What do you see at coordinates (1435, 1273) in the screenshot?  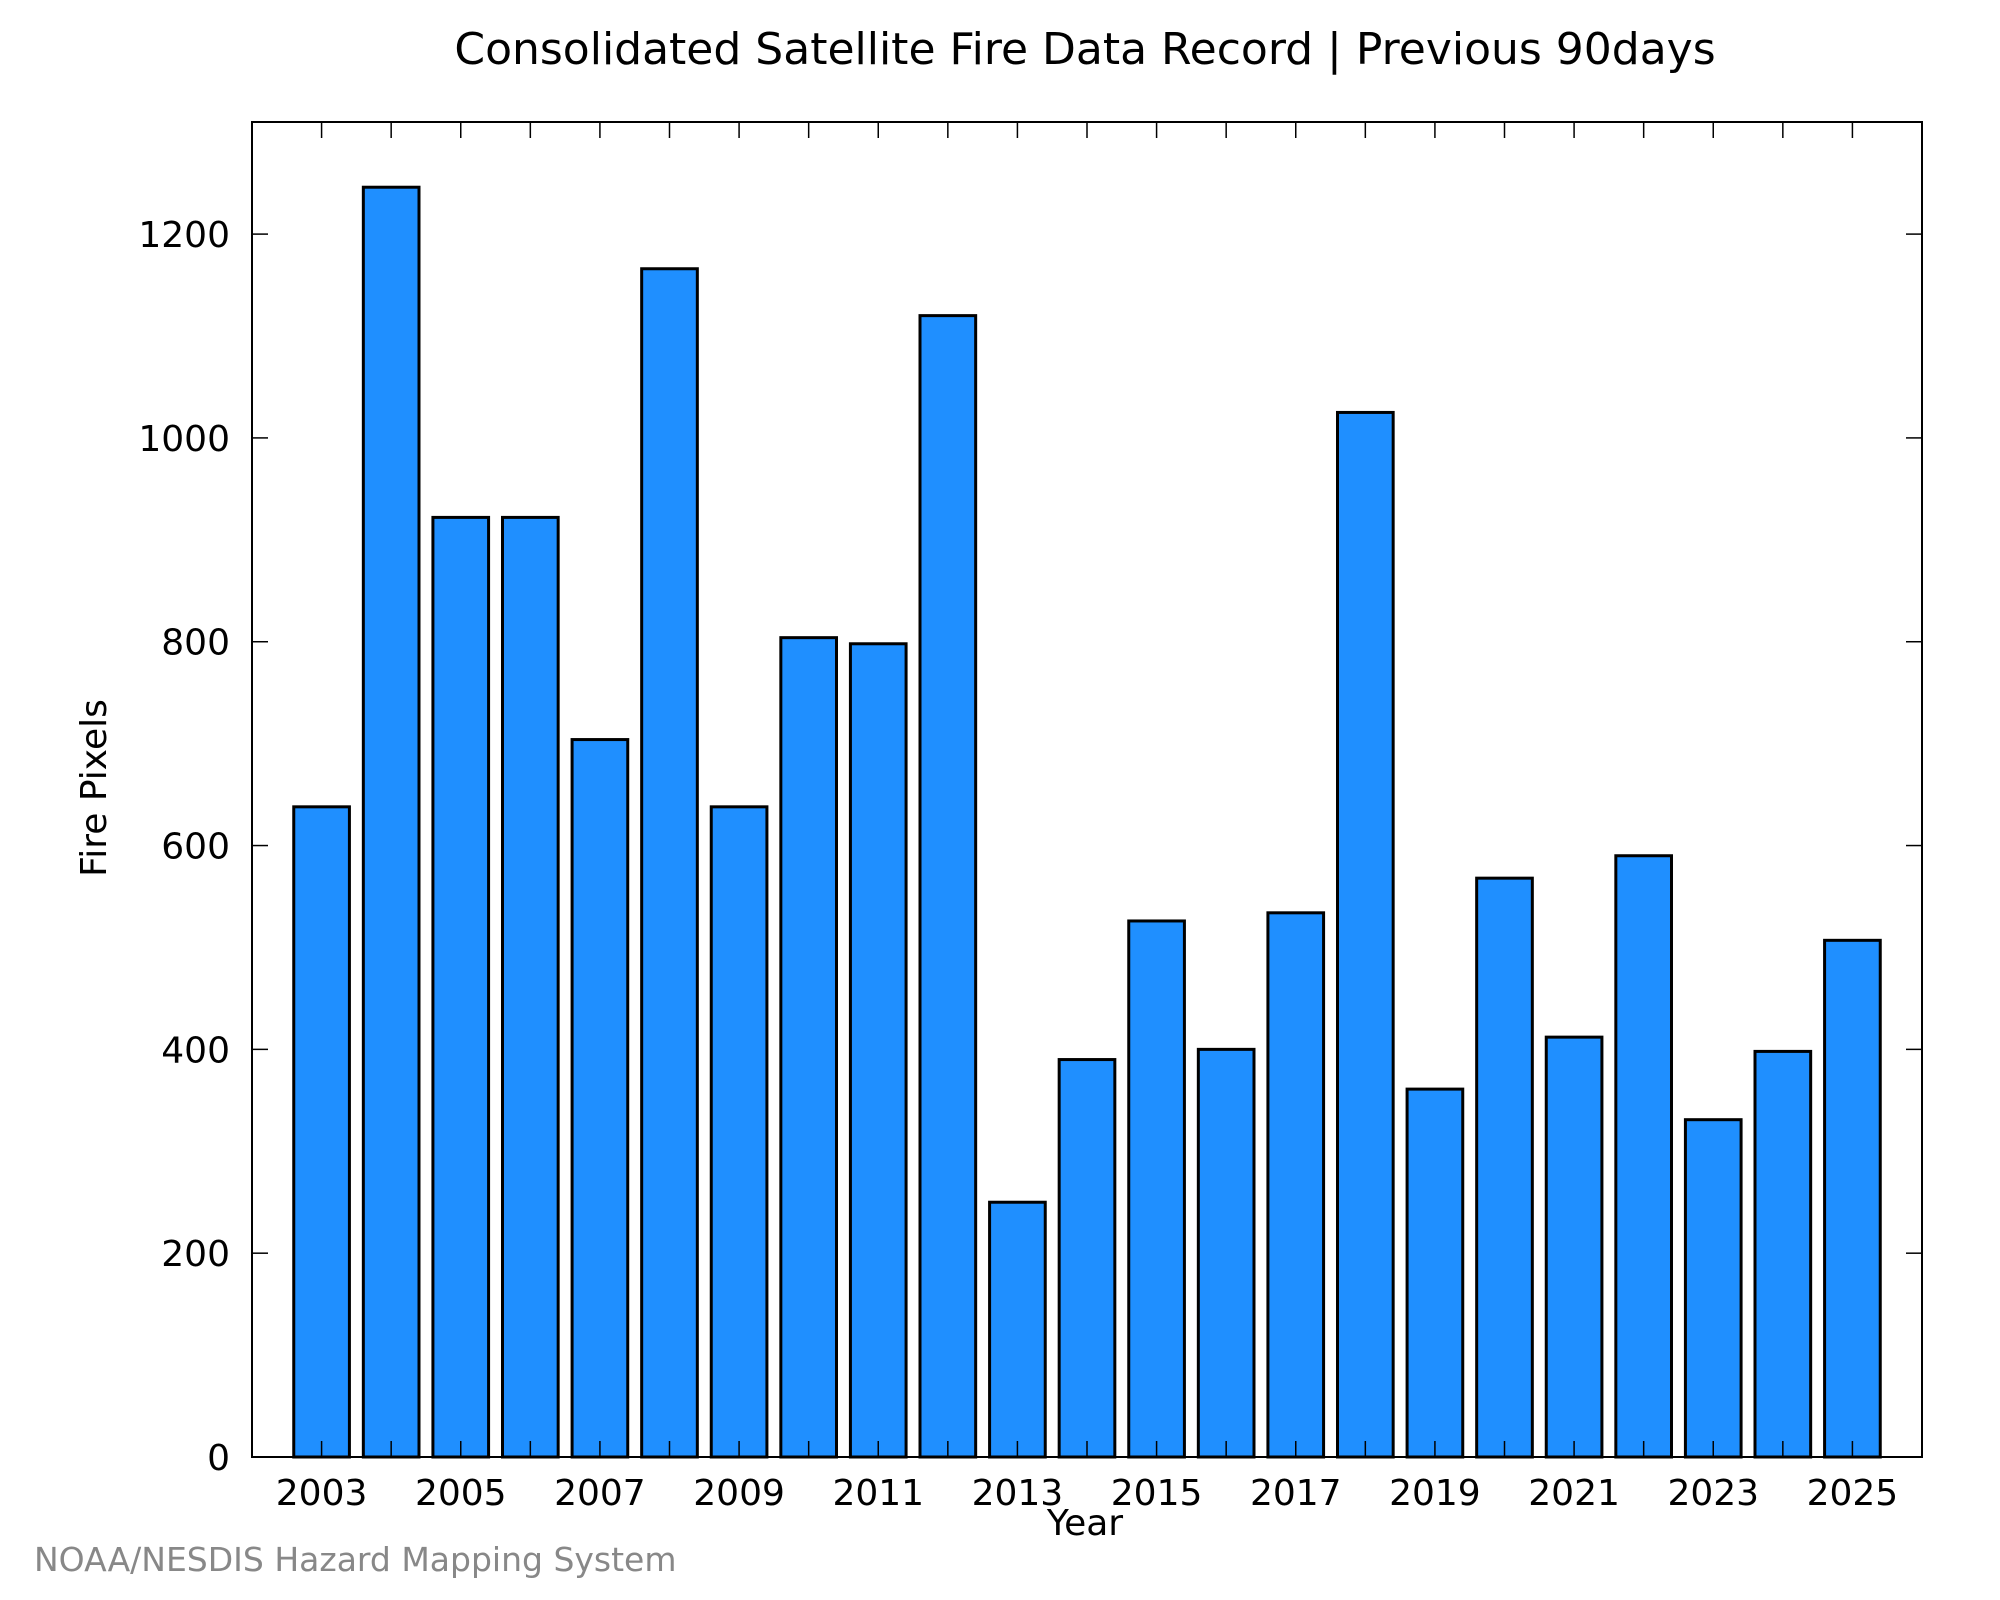 I see `bar-2019` at bounding box center [1435, 1273].